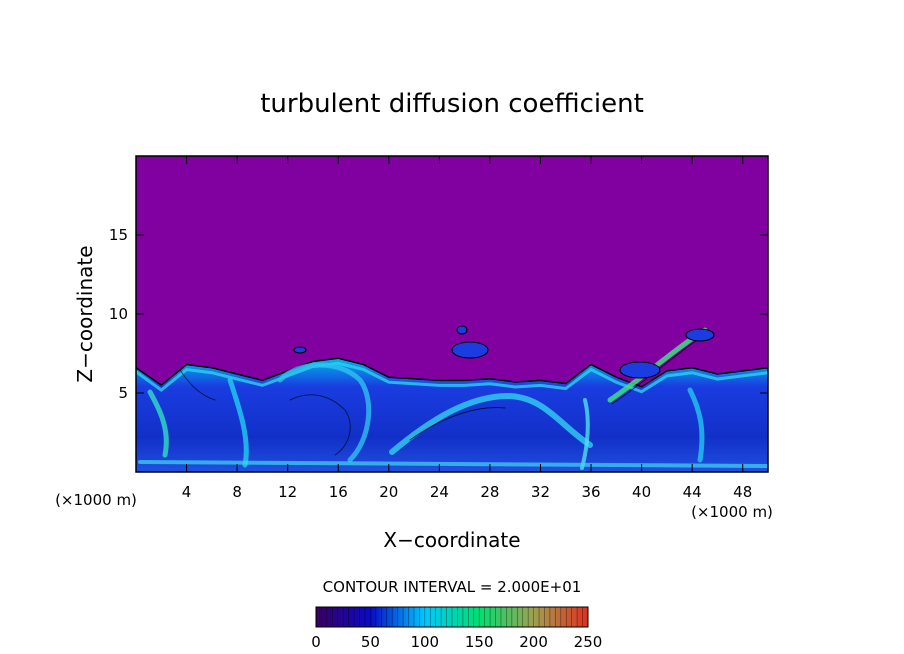  What do you see at coordinates (452, 617) in the screenshot?
I see `colorbar-hatching` at bounding box center [452, 617].